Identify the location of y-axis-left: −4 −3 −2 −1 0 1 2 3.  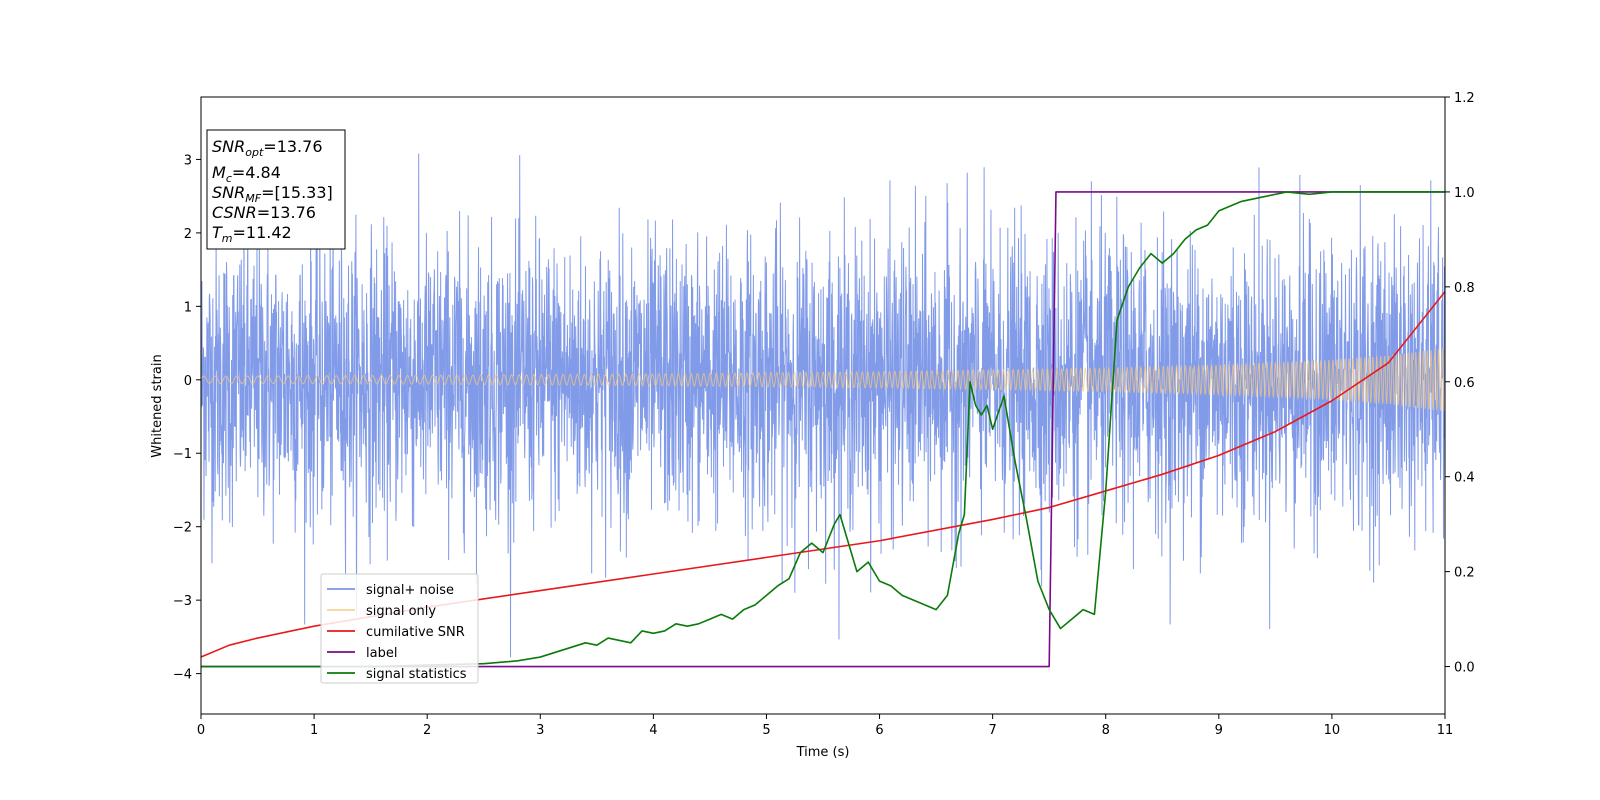
(187, 418).